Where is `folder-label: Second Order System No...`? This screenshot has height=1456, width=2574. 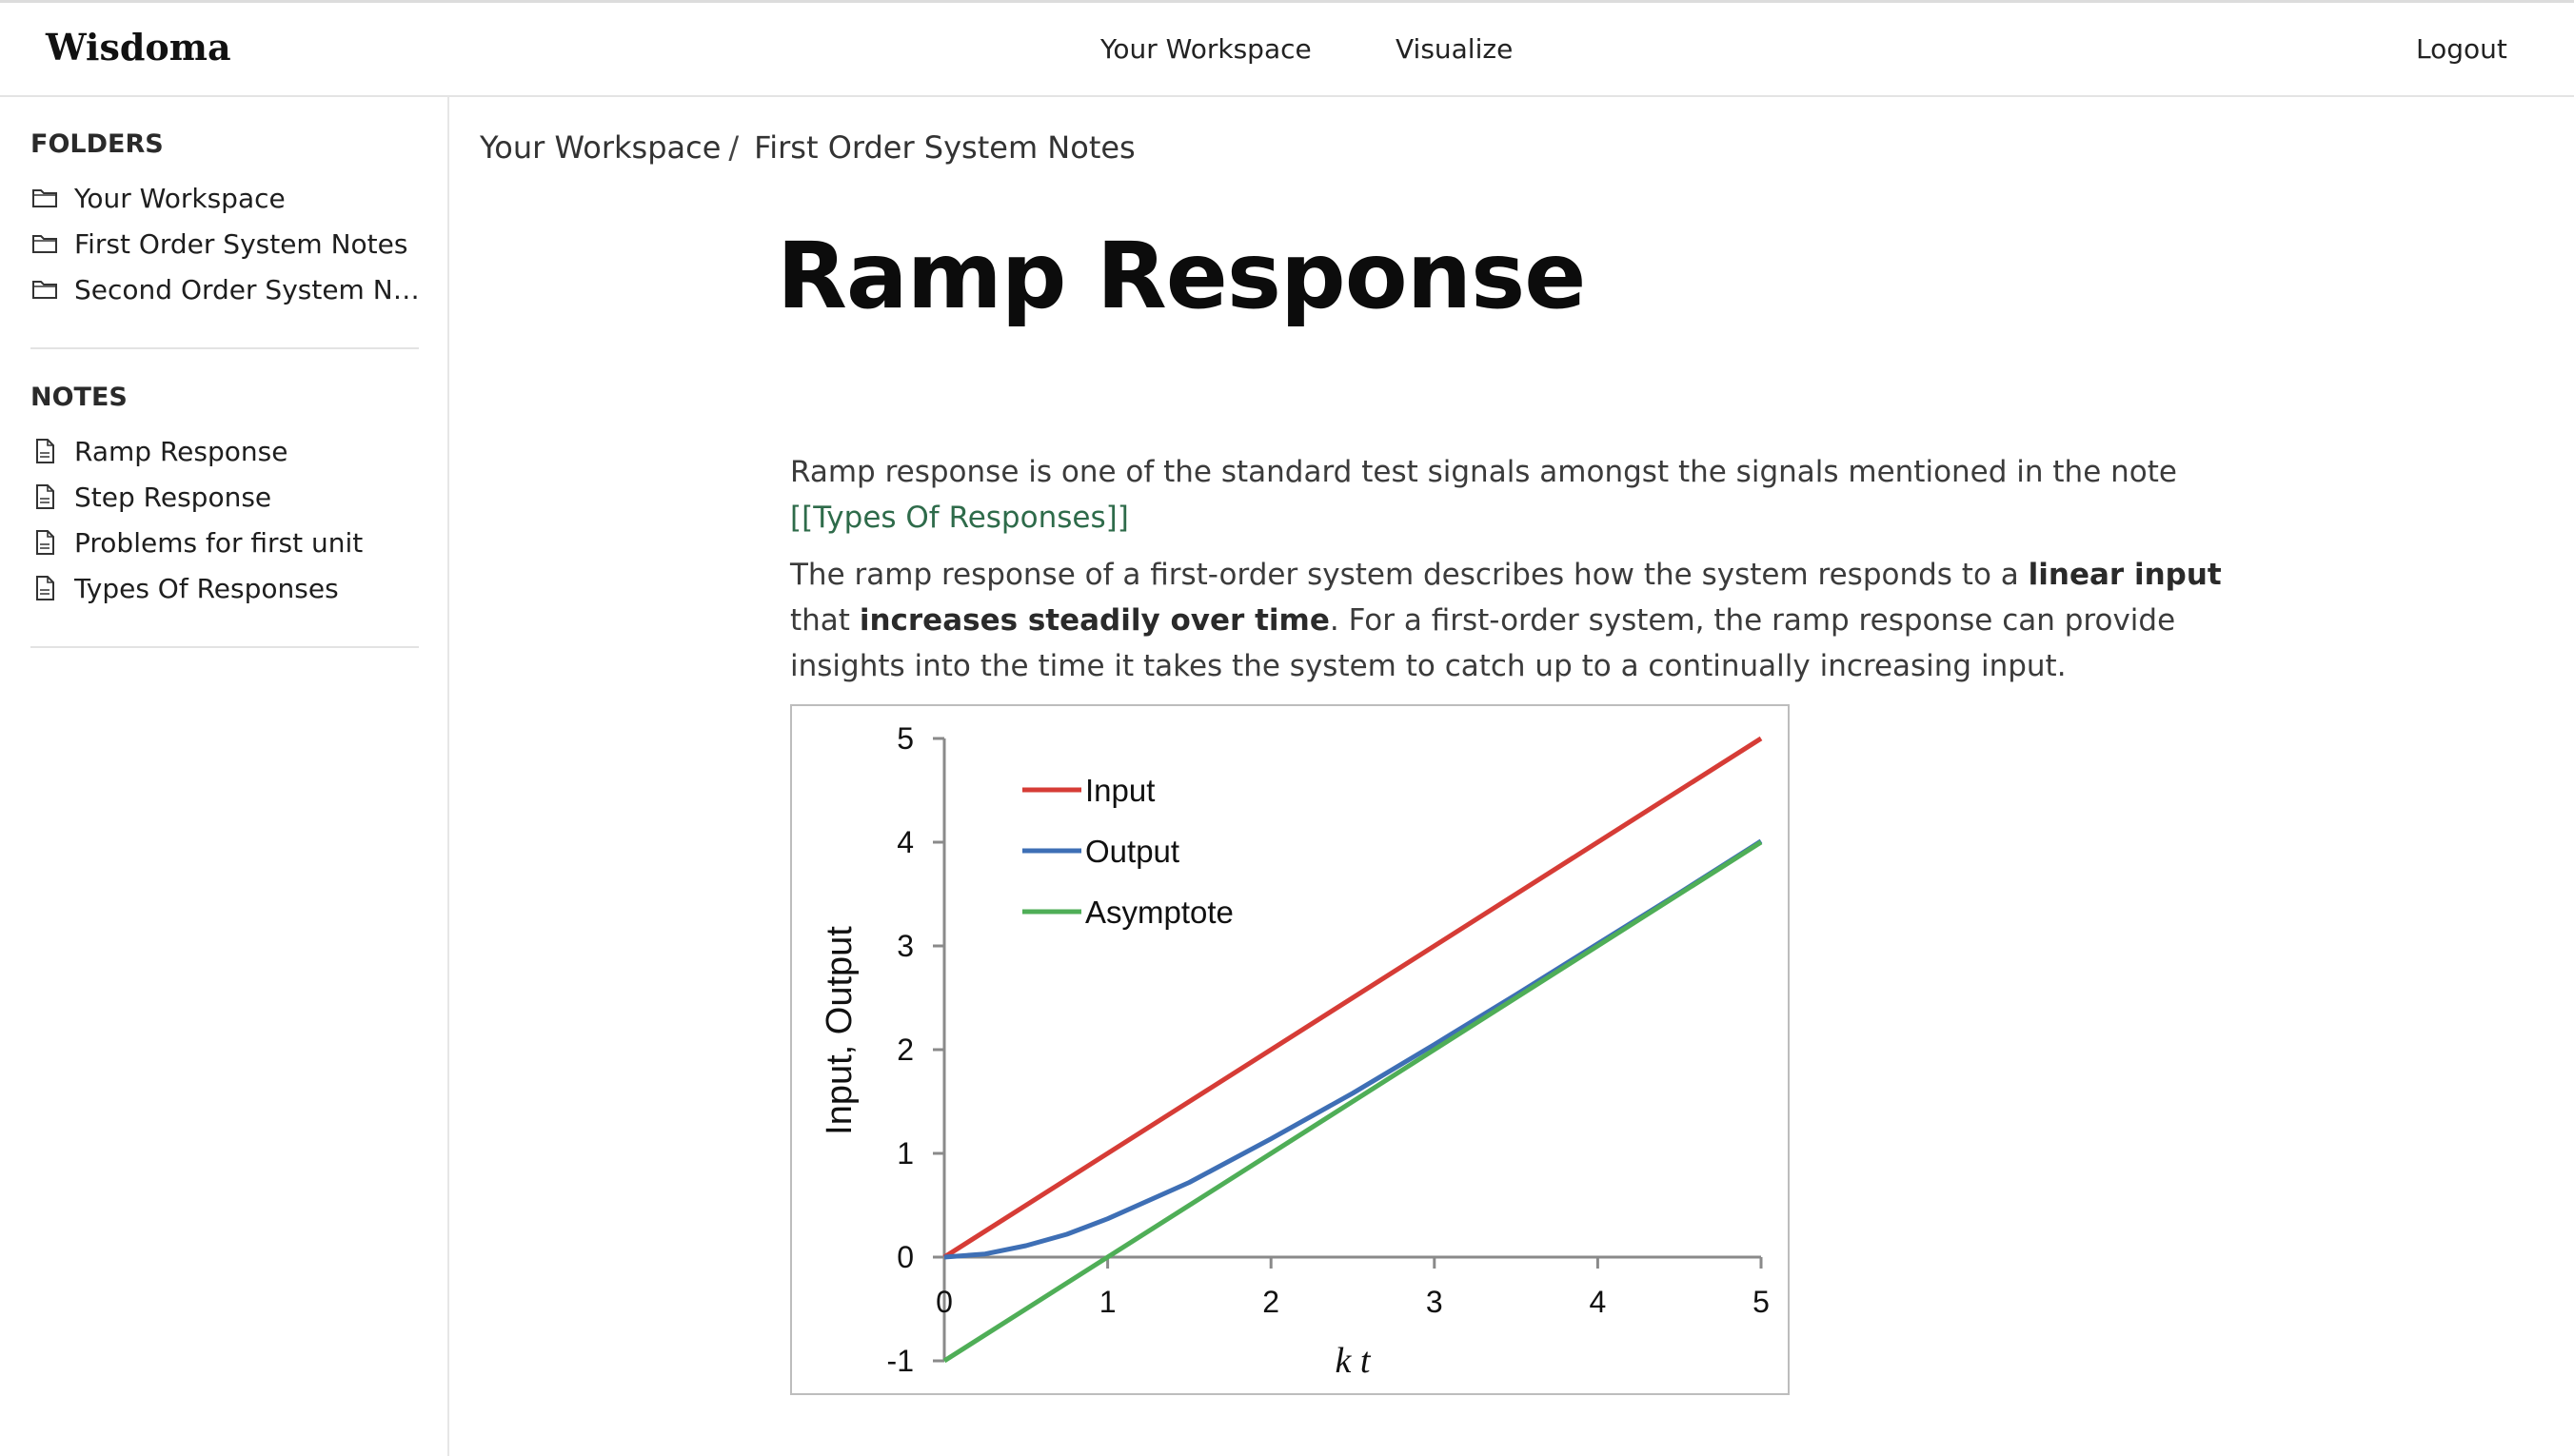
folder-label: Second Order System No... is located at coordinates (250, 289).